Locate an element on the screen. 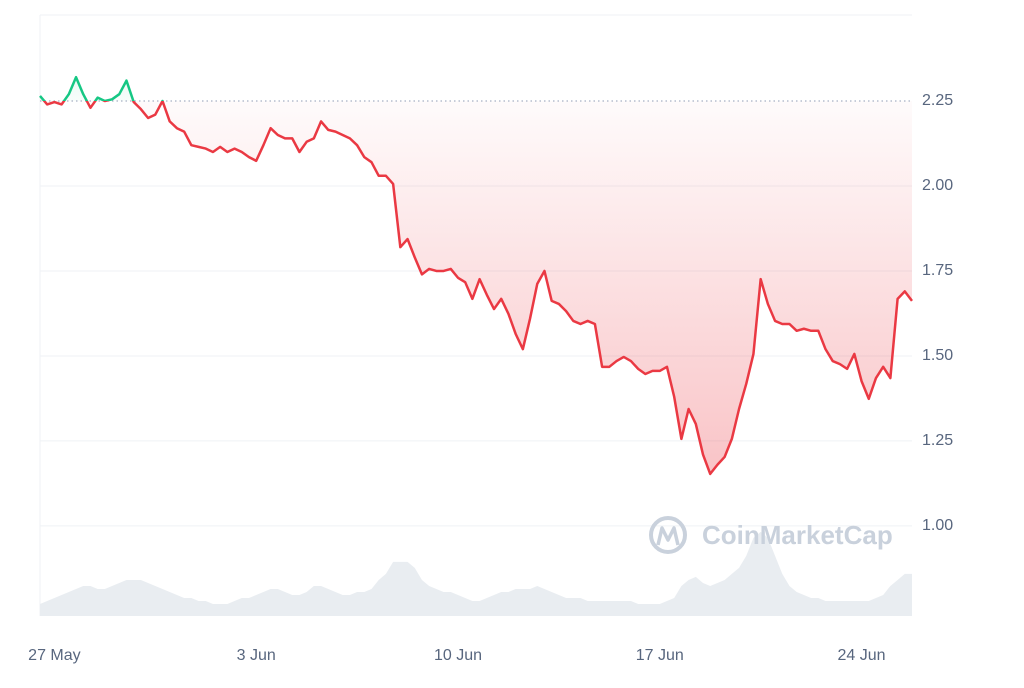 The width and height of the screenshot is (1024, 688). x-tick-label: 10 Jun is located at coordinates (458, 655).